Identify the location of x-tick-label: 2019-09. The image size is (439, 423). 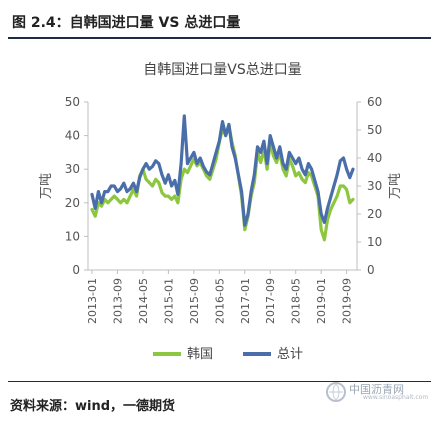
(347, 301).